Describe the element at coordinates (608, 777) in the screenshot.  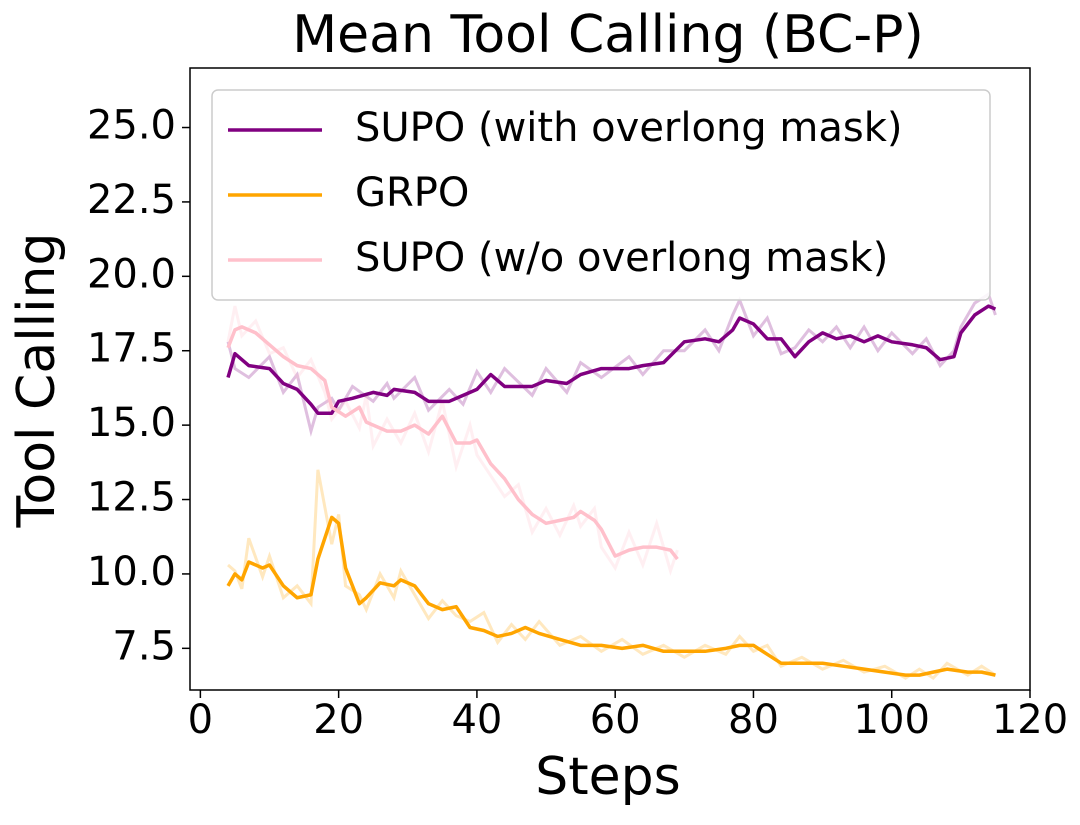
I see `x-axis-label: Steps` at that location.